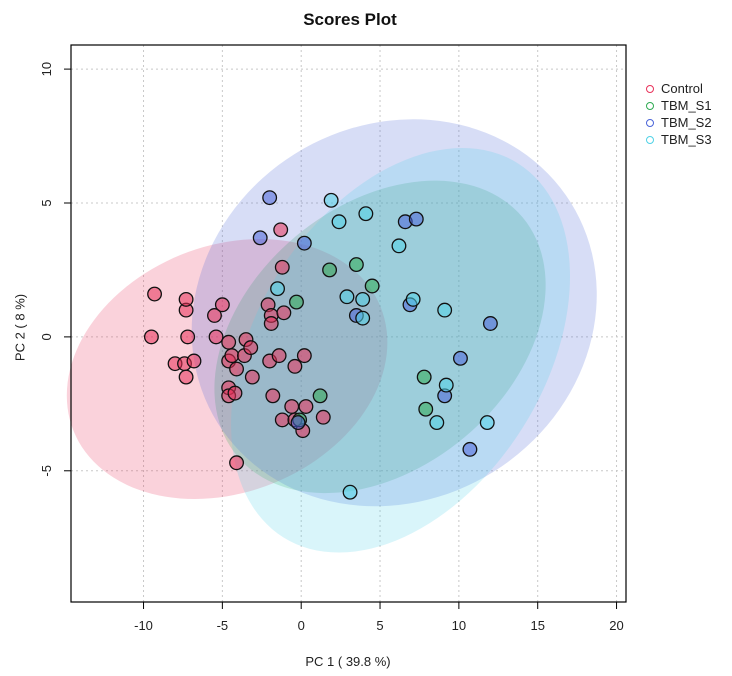  Describe the element at coordinates (348, 661) in the screenshot. I see `x-axis-label: PC 1 ( 39.8 %)` at that location.